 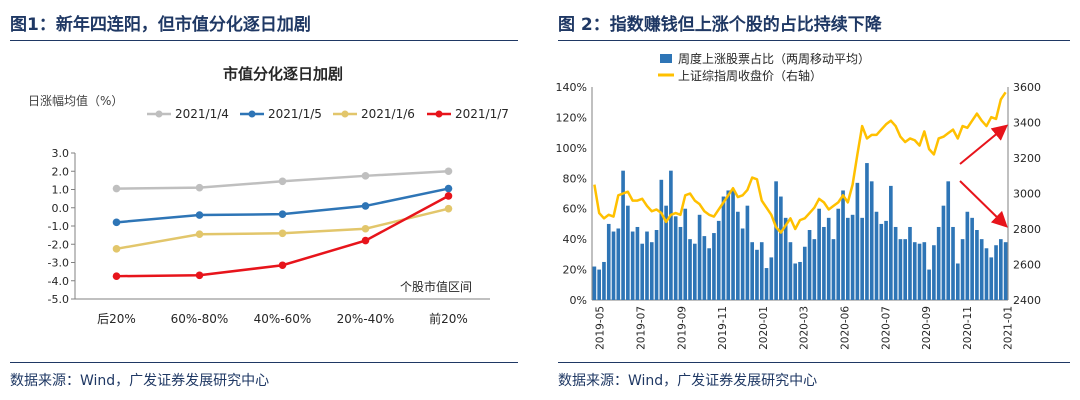 I want to click on figure-1-top-rule, so click(x=264, y=40).